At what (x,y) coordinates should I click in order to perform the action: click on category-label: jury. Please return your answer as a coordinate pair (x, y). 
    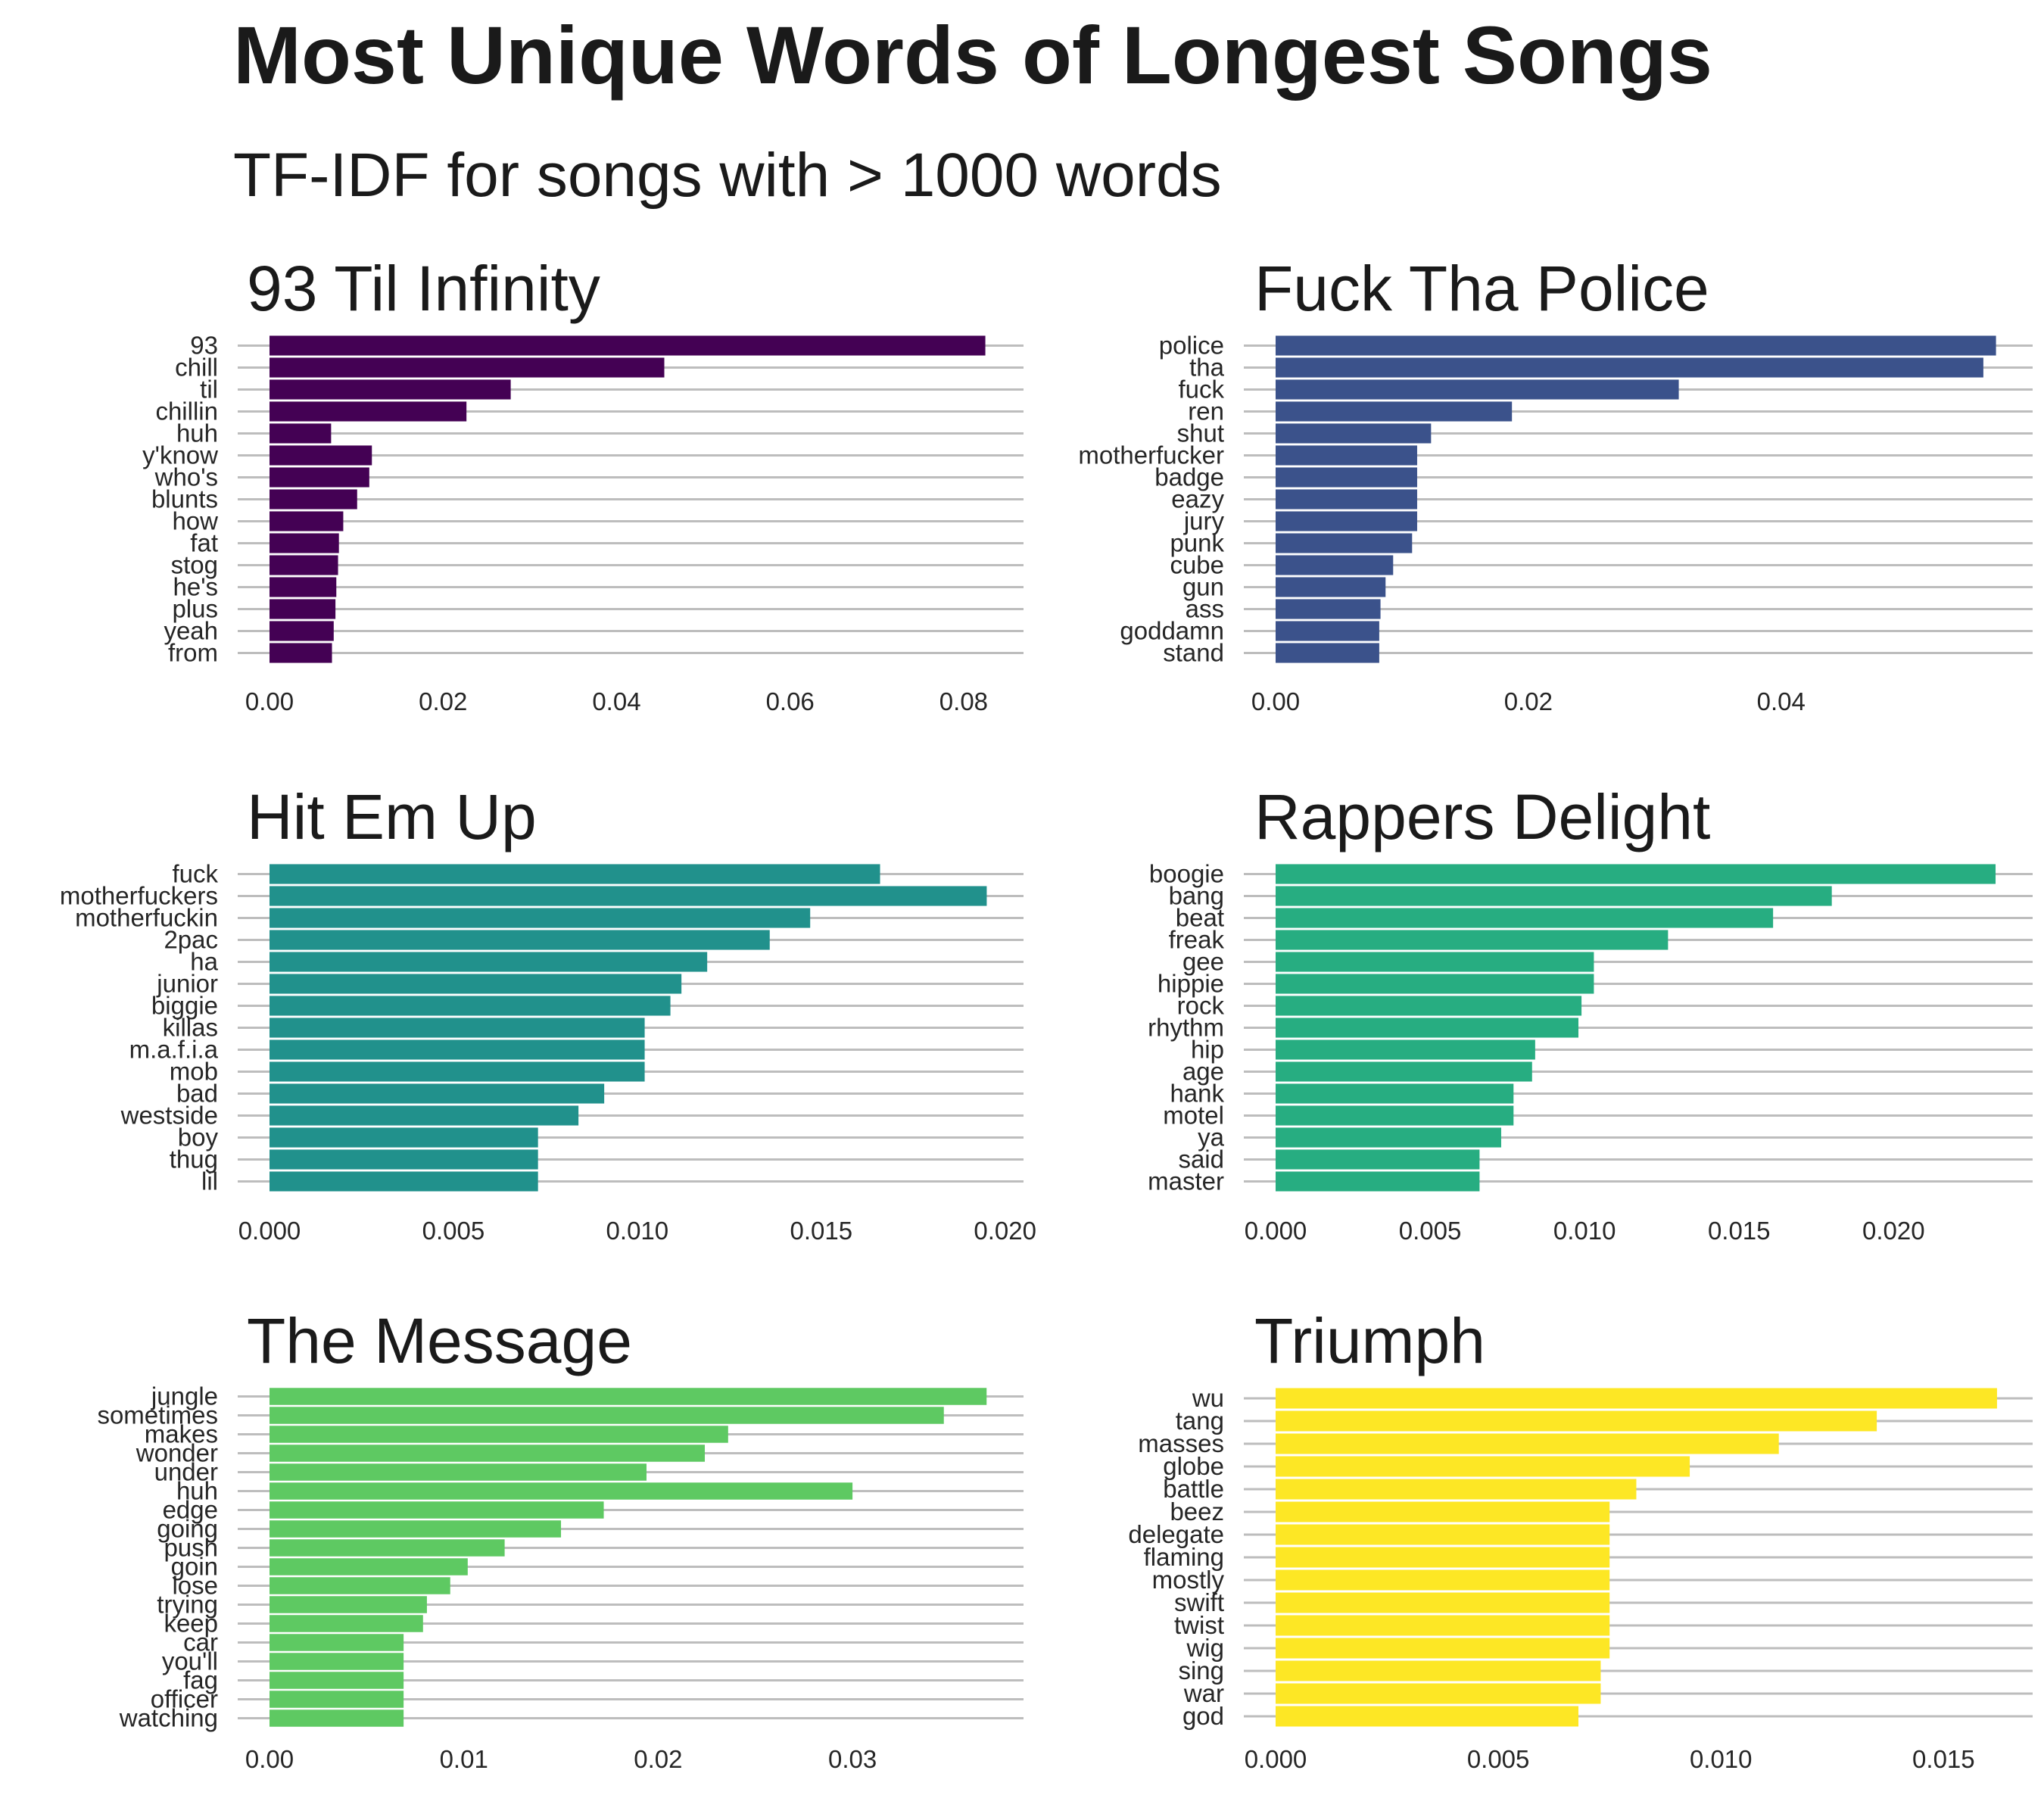
    Looking at the image, I should click on (1204, 521).